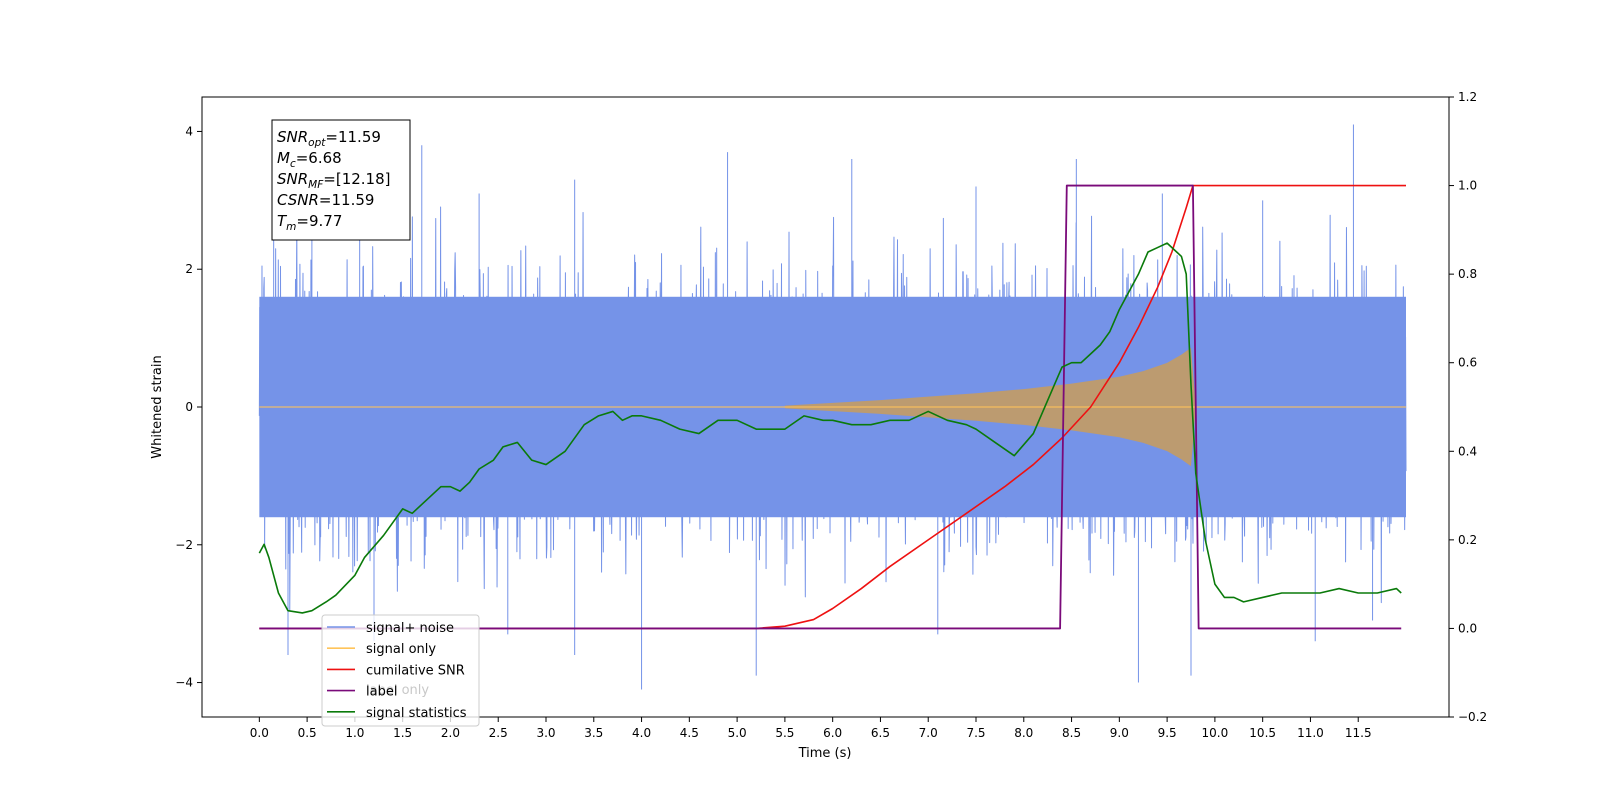 The image size is (1600, 800). Describe the element at coordinates (689, 733) in the screenshot. I see `x-tick-label: 4.5` at that location.